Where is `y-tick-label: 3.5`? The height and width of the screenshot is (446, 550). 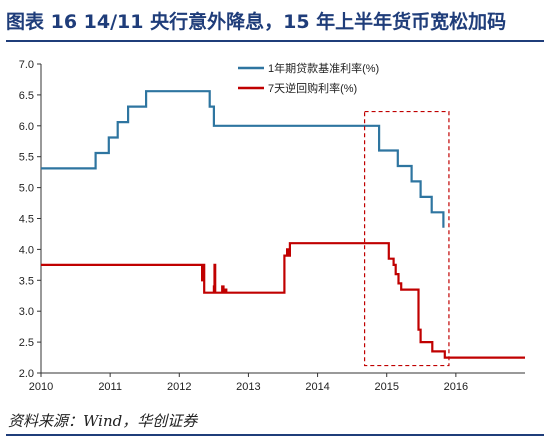 y-tick-label: 3.5 is located at coordinates (26, 281).